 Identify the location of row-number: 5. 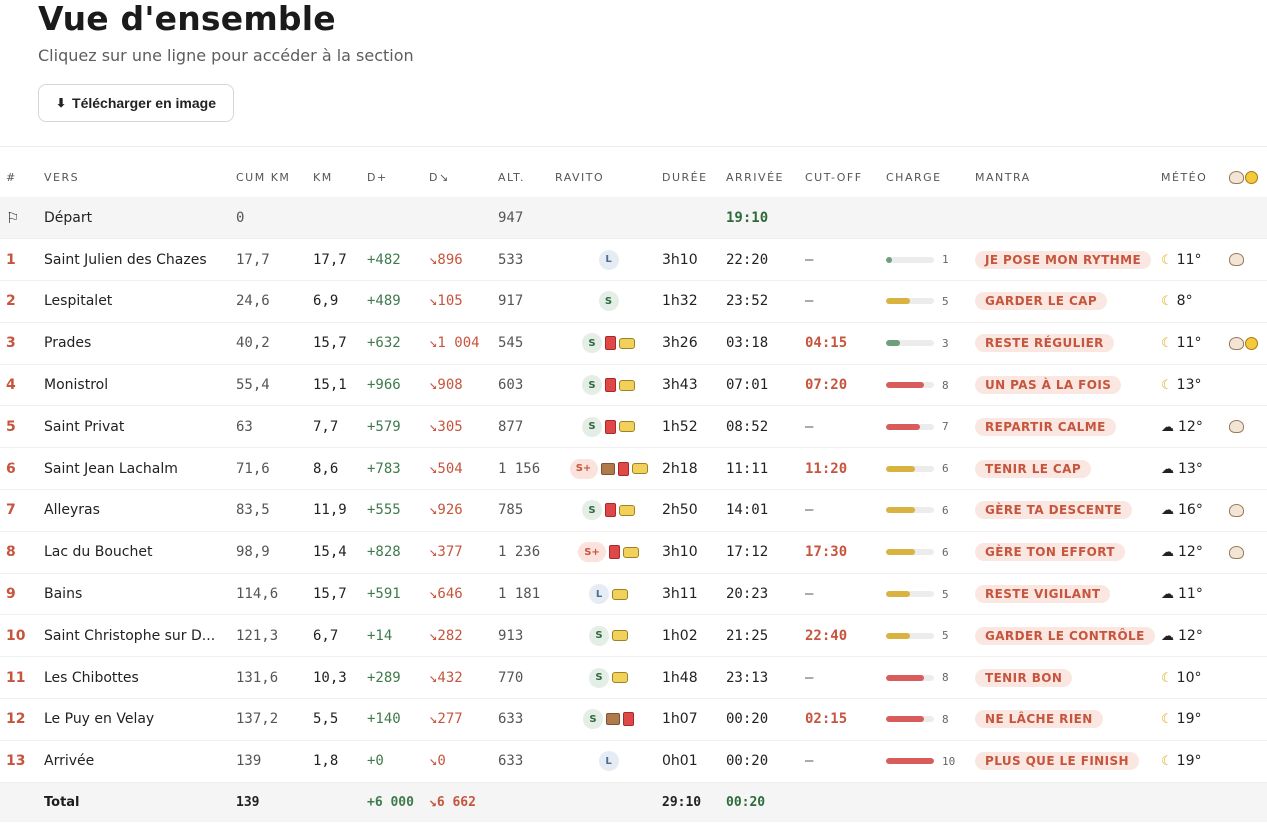
(22, 426).